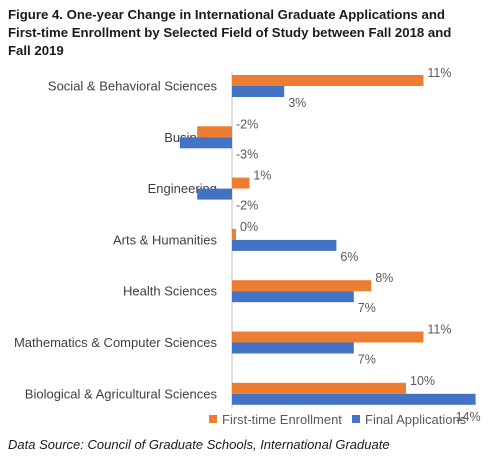  What do you see at coordinates (282, 419) in the screenshot?
I see `legend-label-enrollment: First-time Enrollment` at bounding box center [282, 419].